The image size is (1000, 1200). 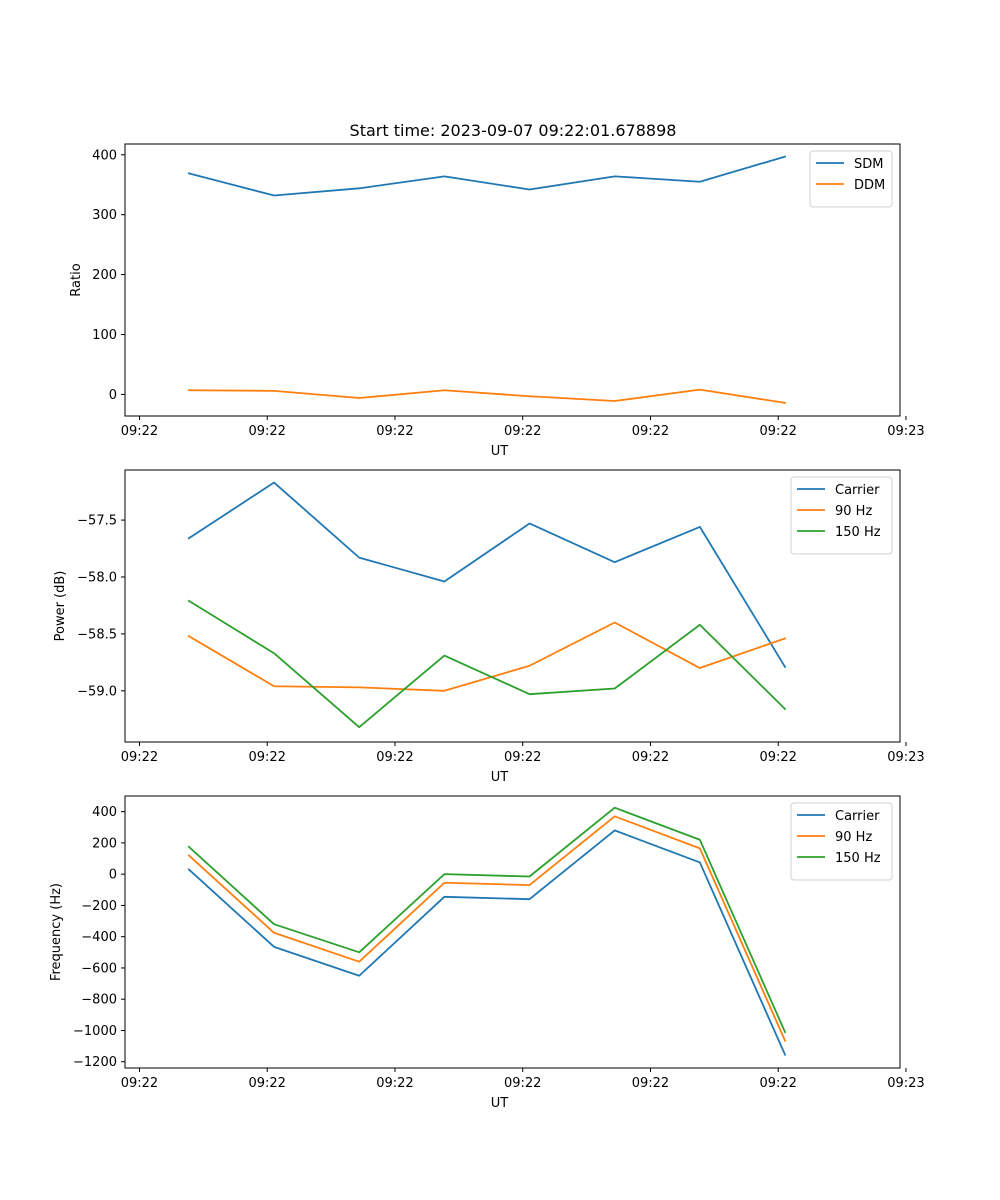 What do you see at coordinates (99, 906) in the screenshot?
I see `y-tick-label: −200` at bounding box center [99, 906].